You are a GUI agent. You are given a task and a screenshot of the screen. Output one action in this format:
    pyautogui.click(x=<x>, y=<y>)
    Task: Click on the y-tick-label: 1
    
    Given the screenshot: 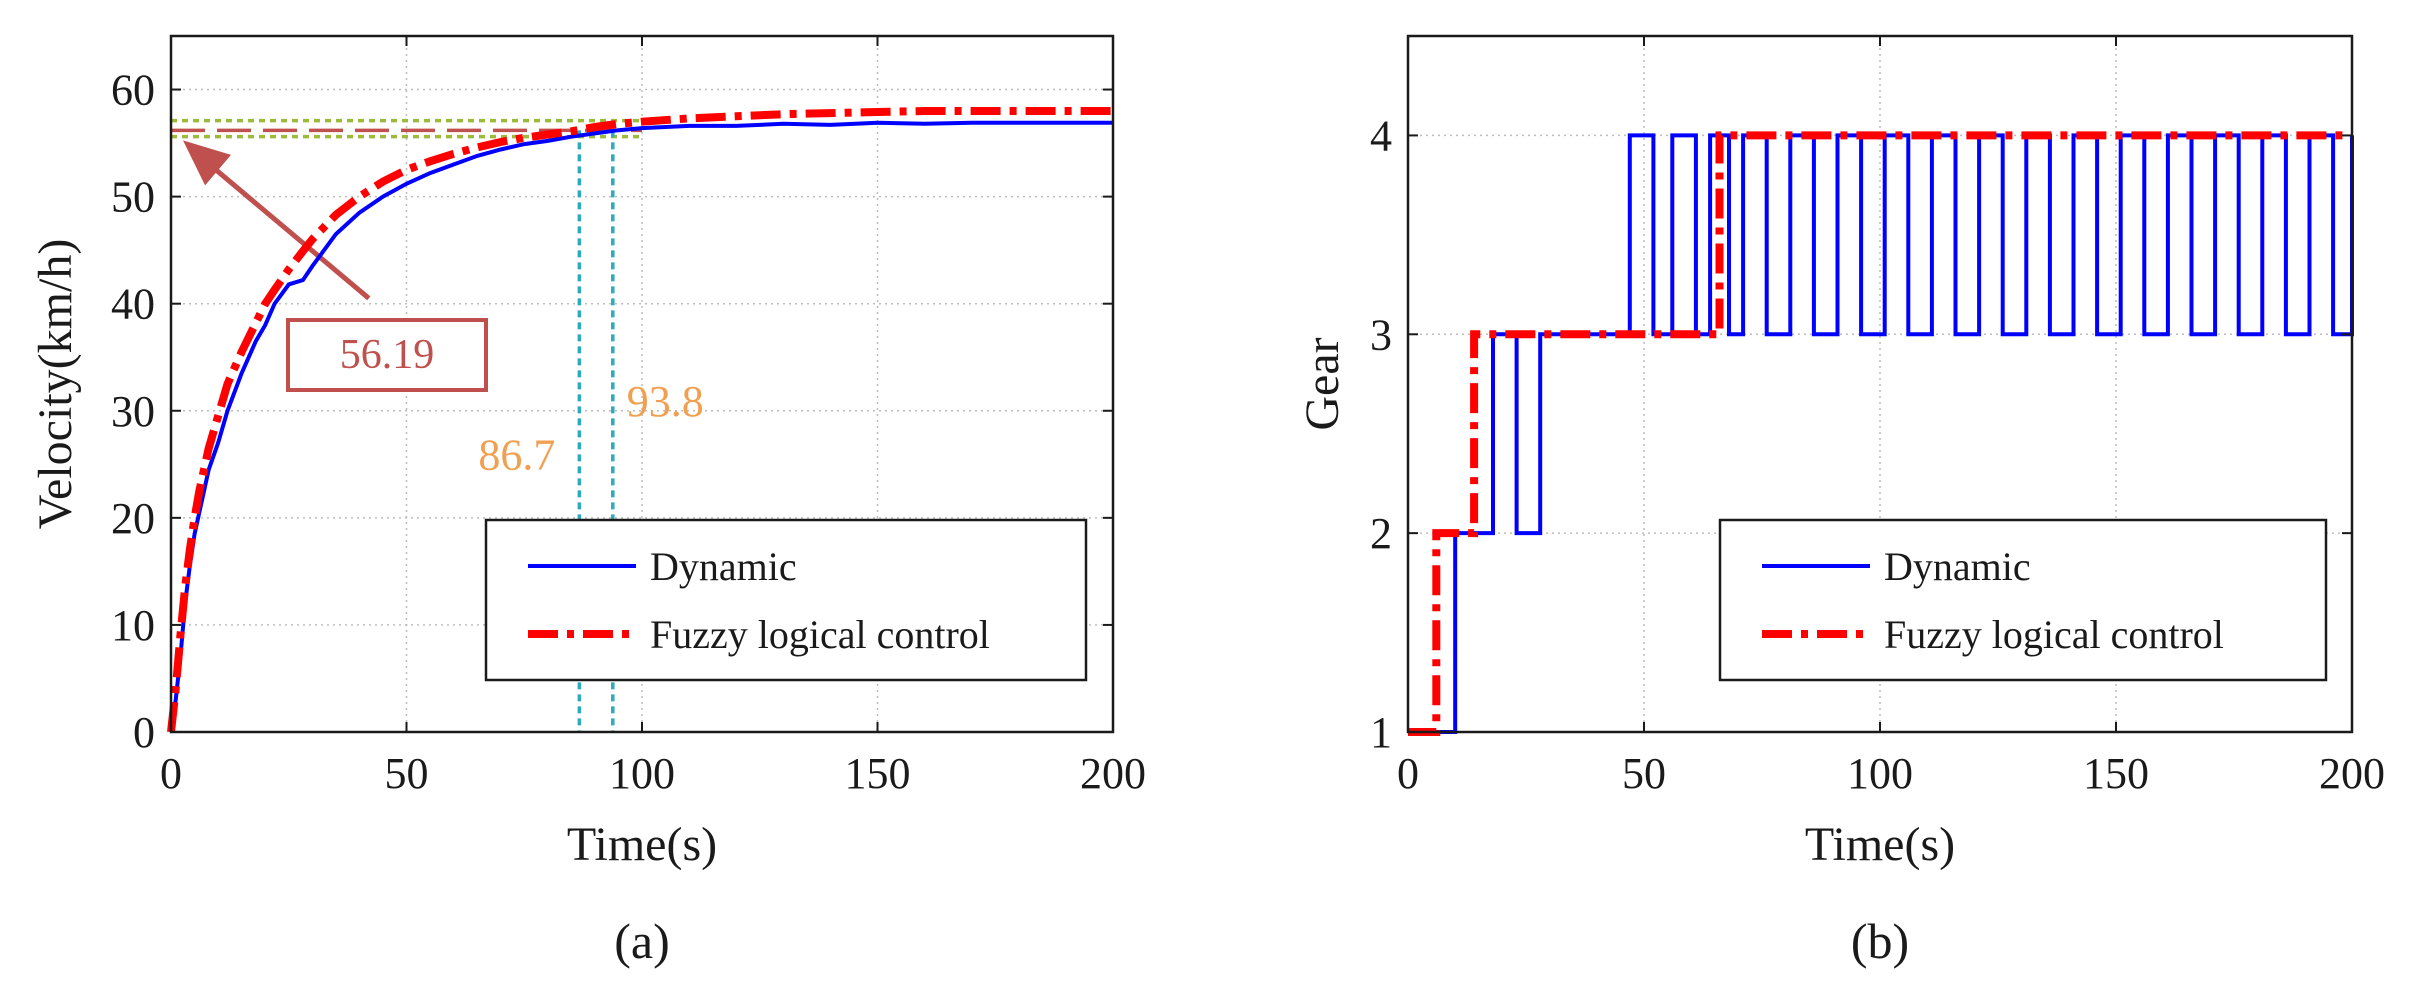 What is the action you would take?
    pyautogui.click(x=1381, y=732)
    